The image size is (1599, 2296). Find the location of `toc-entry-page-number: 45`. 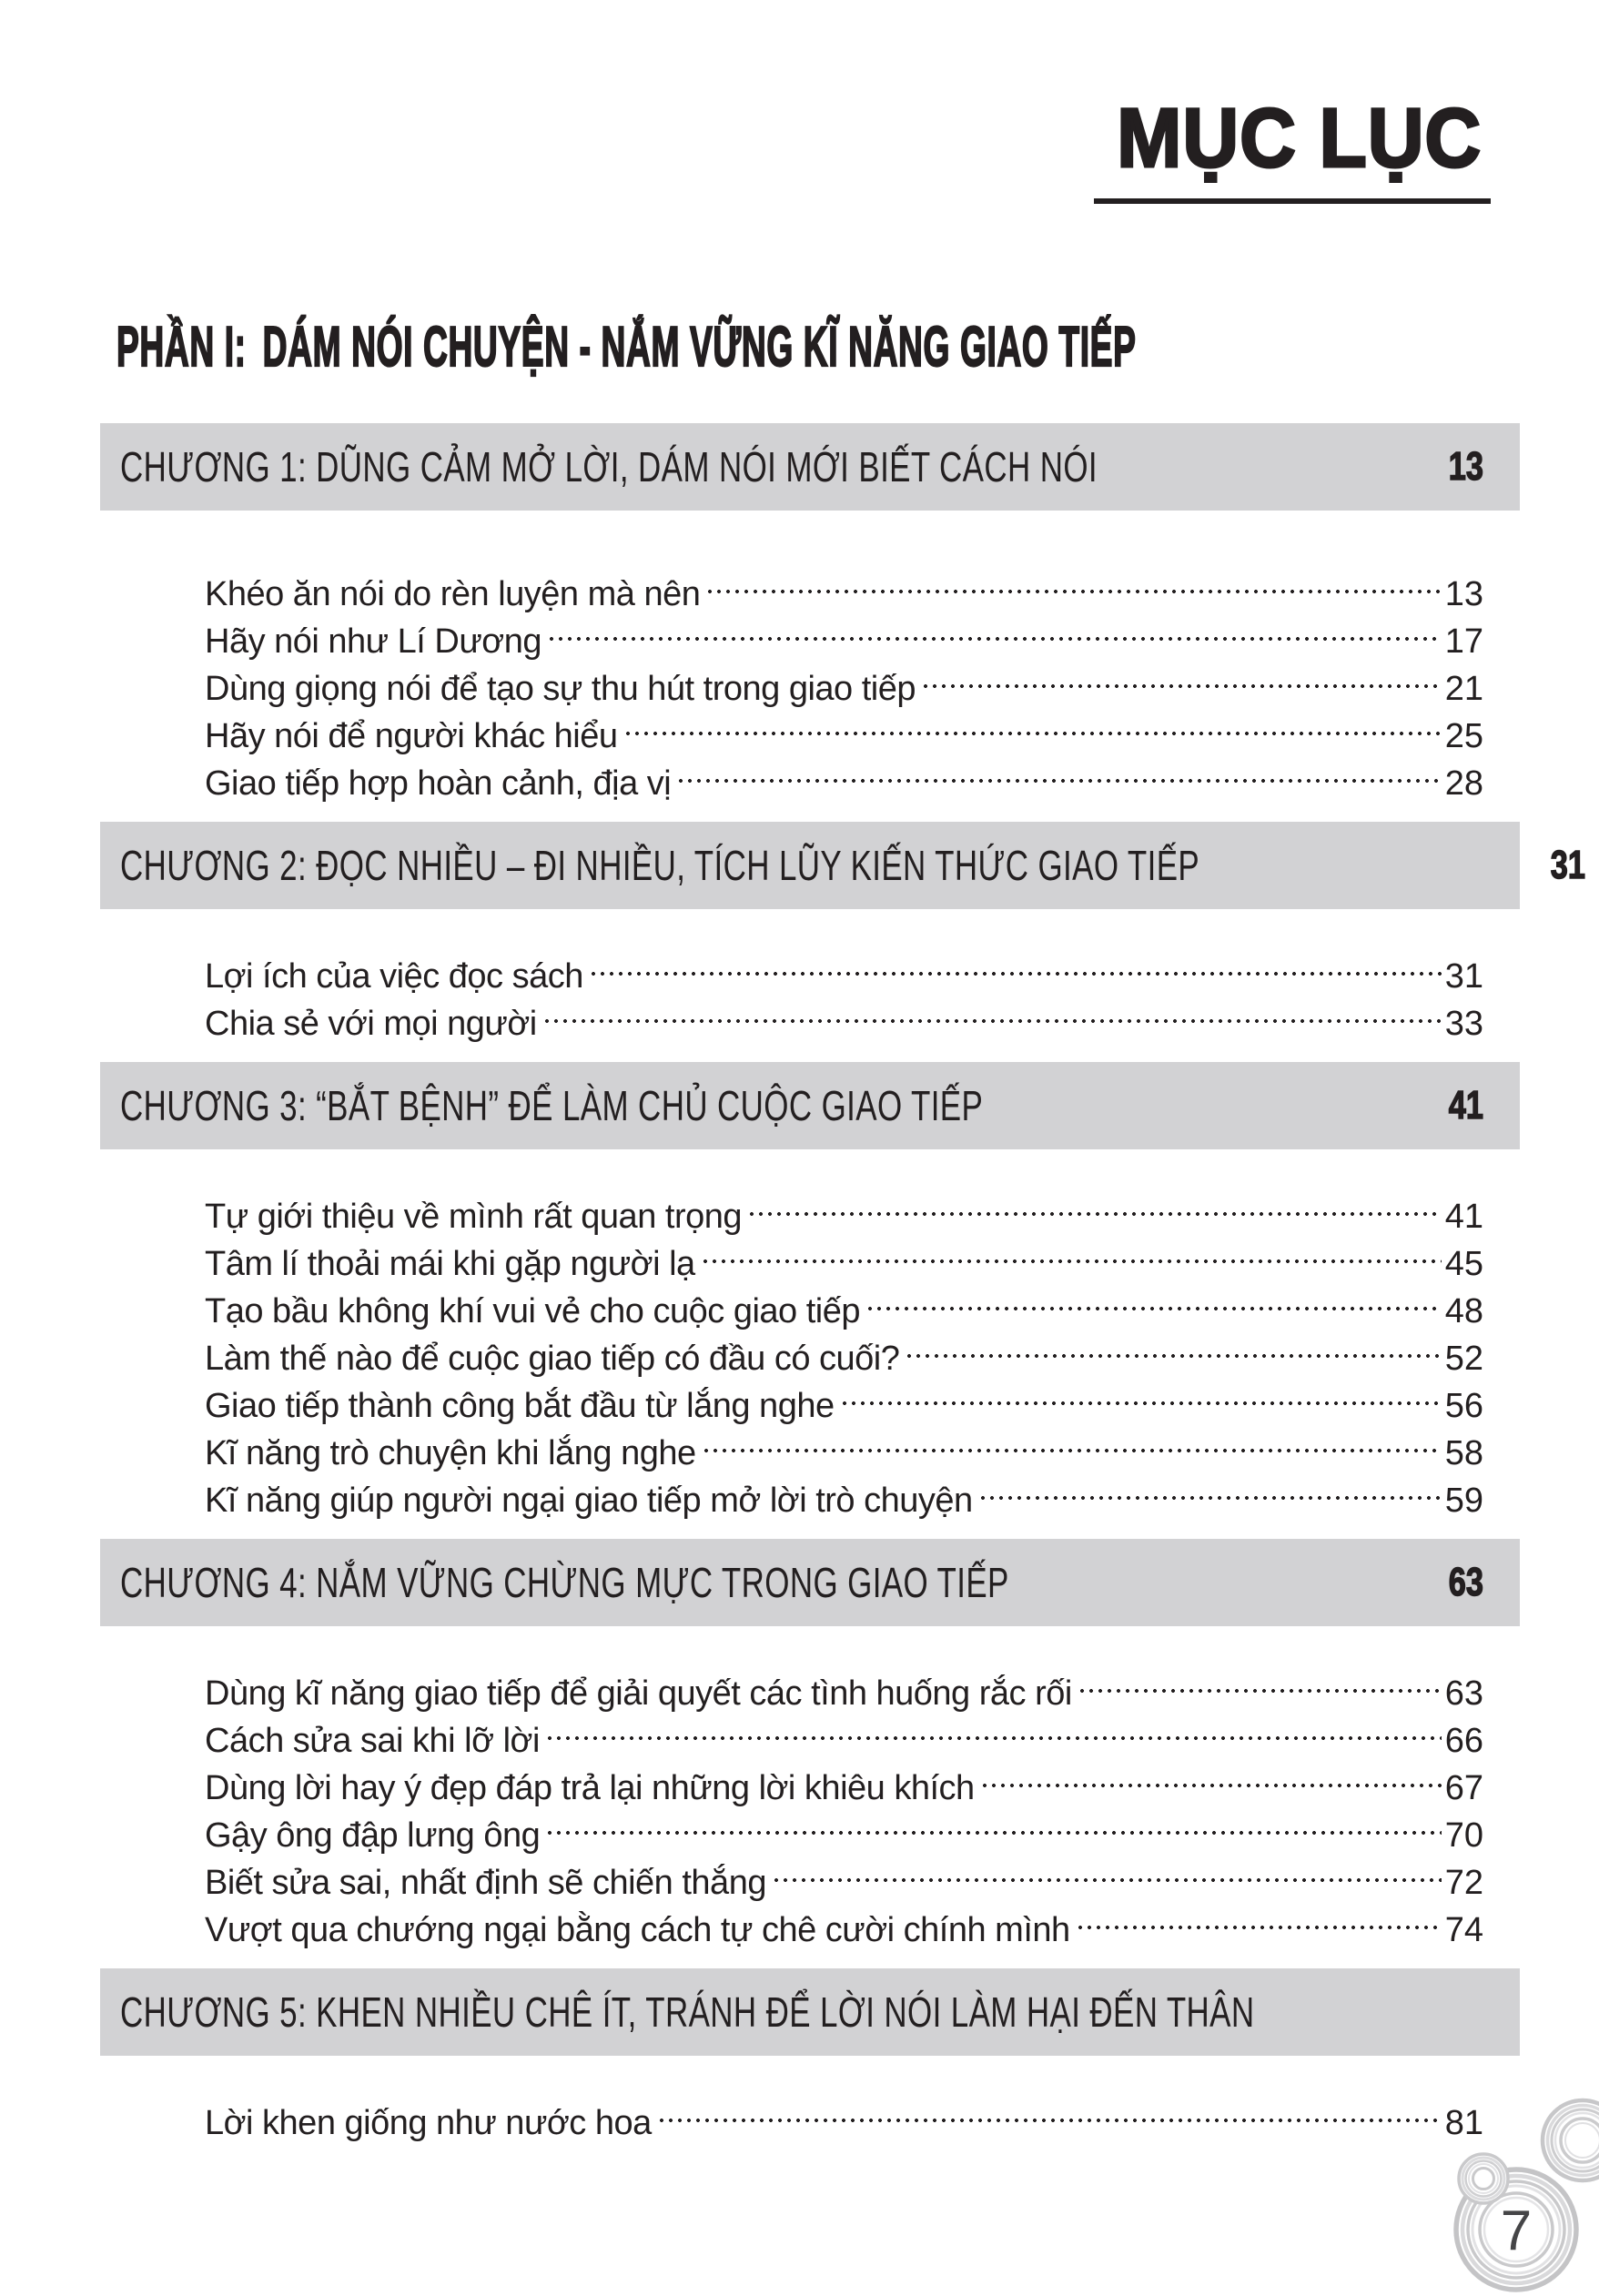

toc-entry-page-number: 45 is located at coordinates (1463, 1264).